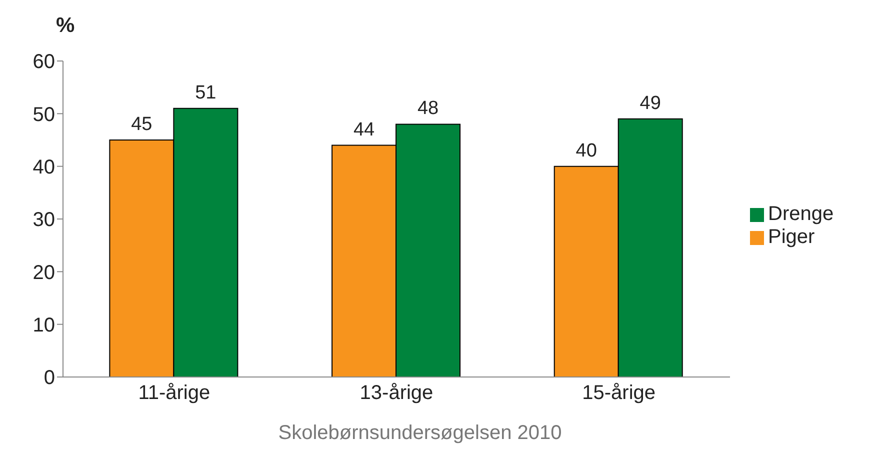 This screenshot has width=878, height=452. Describe the element at coordinates (397, 393) in the screenshot. I see `x-tick-label: 13-årige` at that location.